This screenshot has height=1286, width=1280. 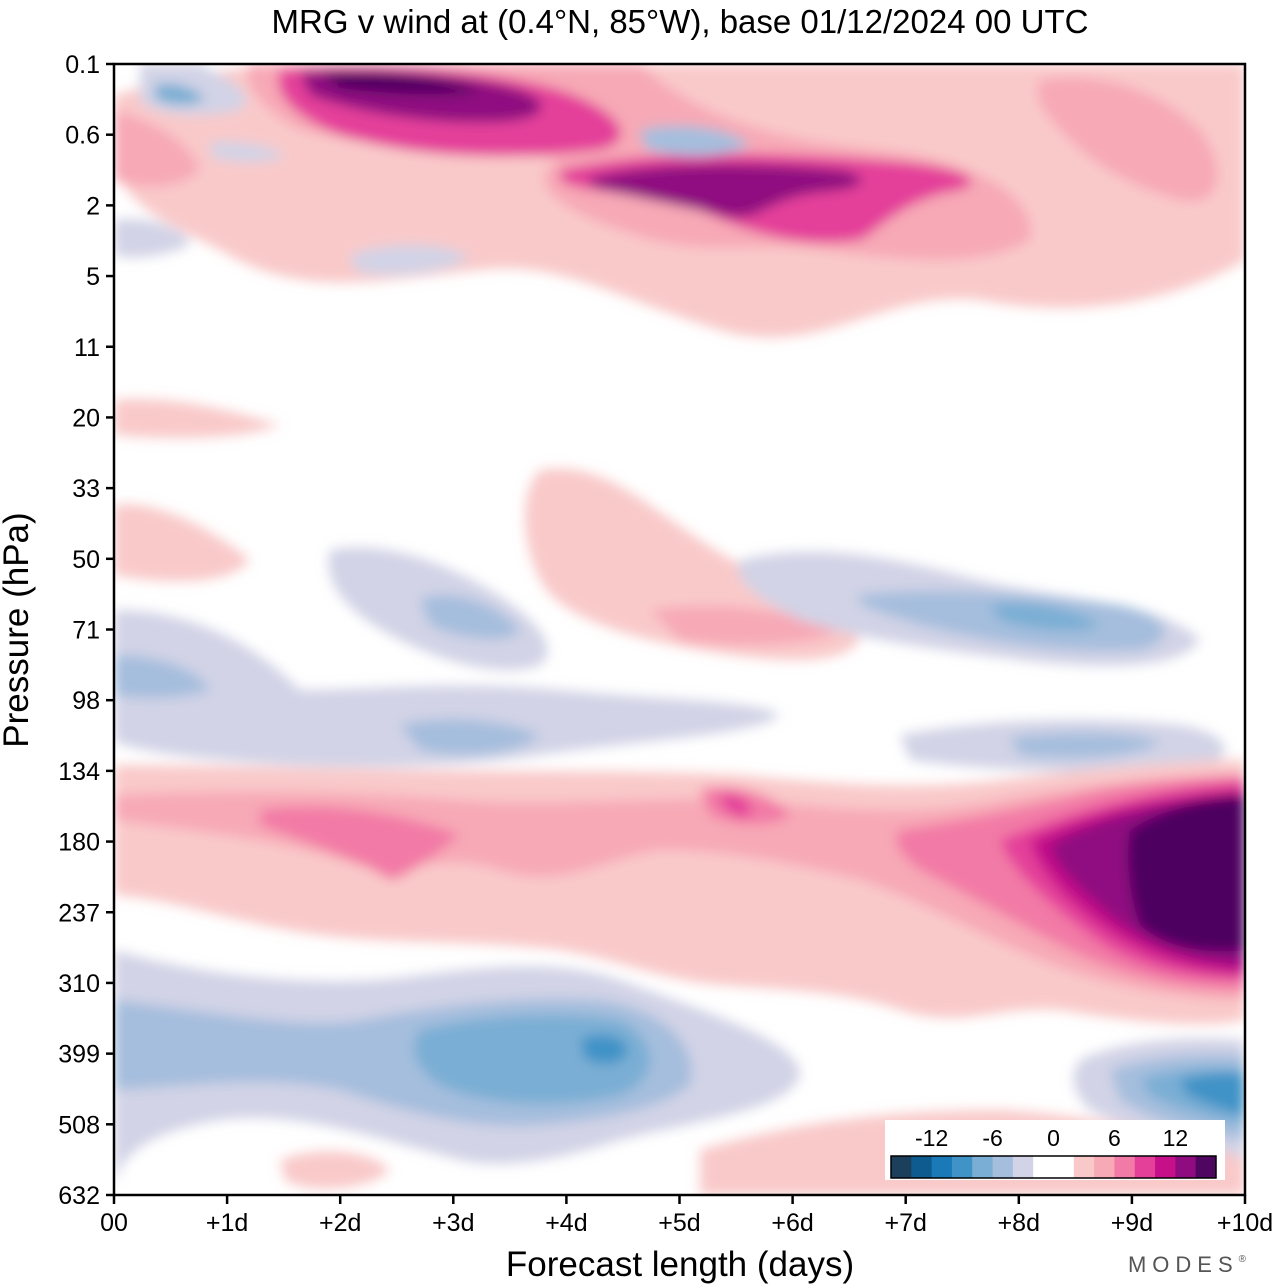 I want to click on brand-logo: MODES®, so click(x=1190, y=1264).